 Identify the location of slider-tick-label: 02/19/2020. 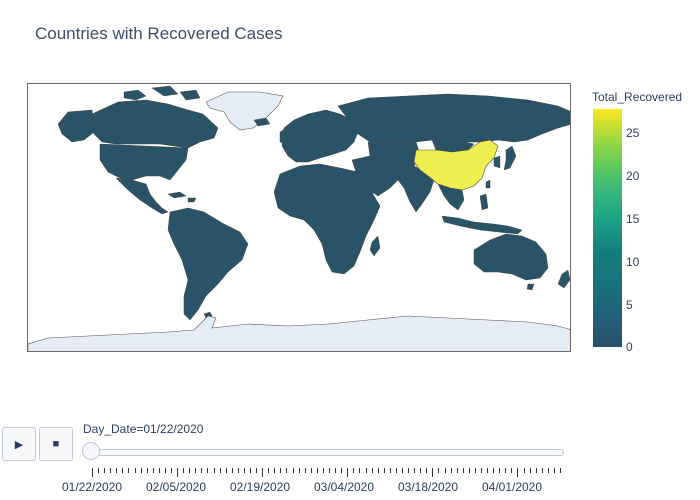
(260, 487).